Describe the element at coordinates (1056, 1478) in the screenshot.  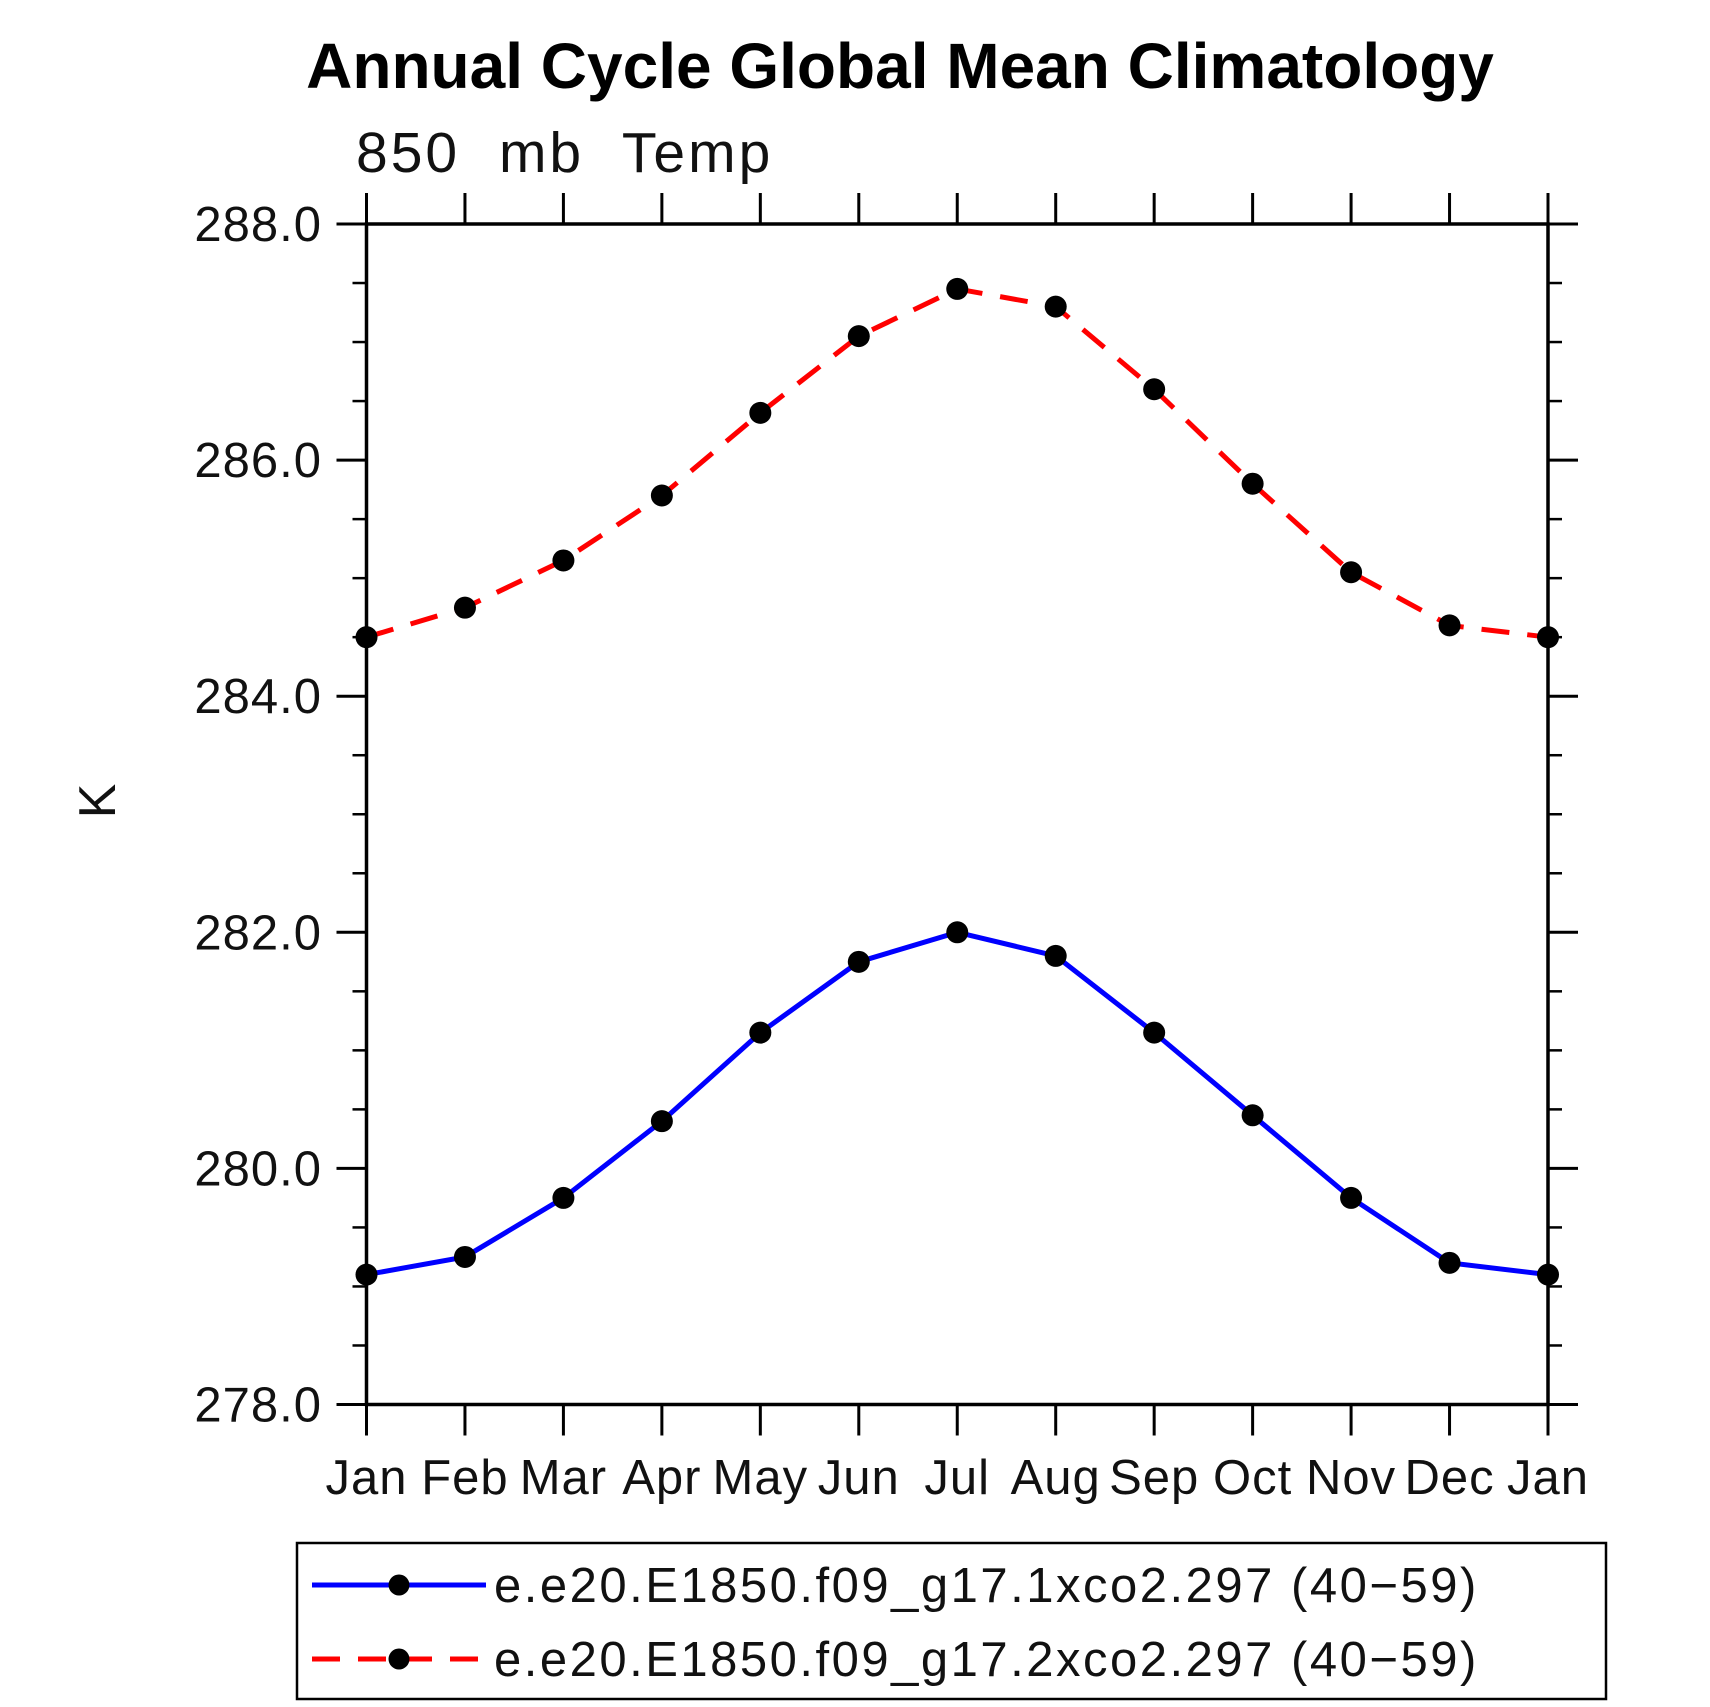
I see `x-tick-label: Aug` at that location.